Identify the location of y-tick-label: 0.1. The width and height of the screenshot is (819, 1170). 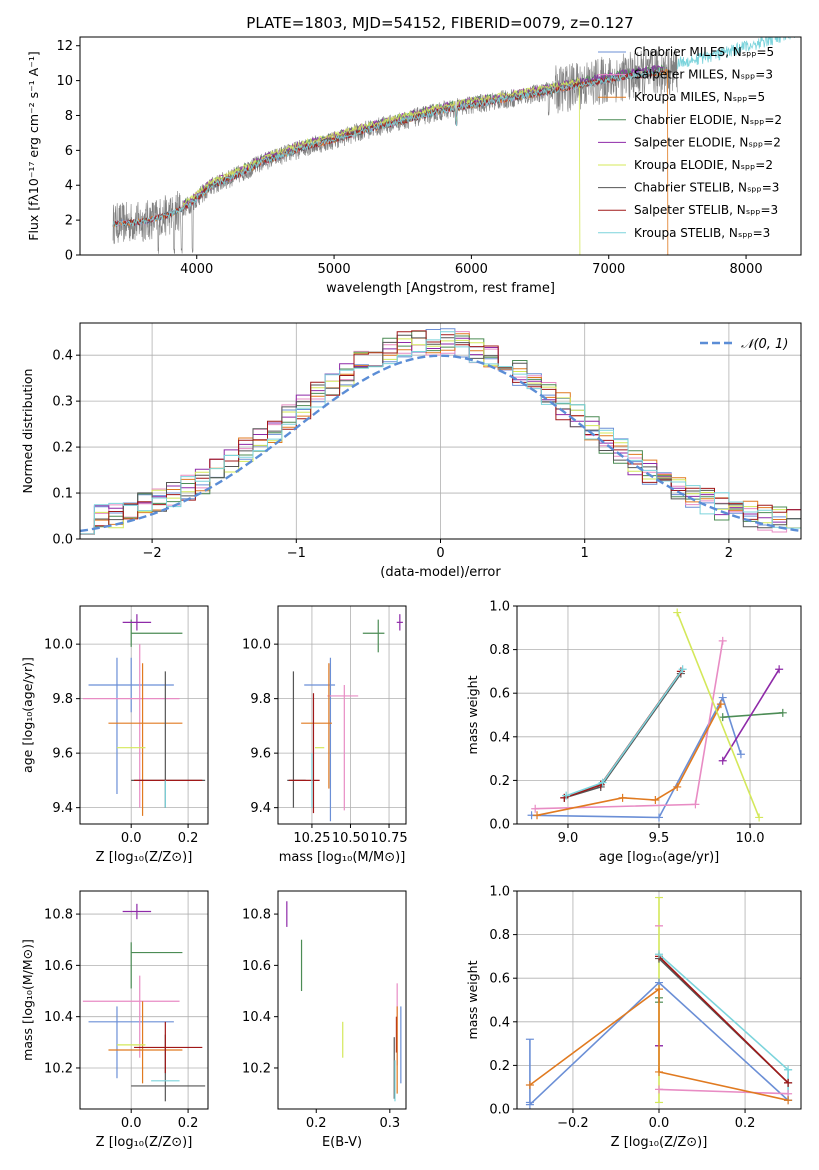
(62, 494).